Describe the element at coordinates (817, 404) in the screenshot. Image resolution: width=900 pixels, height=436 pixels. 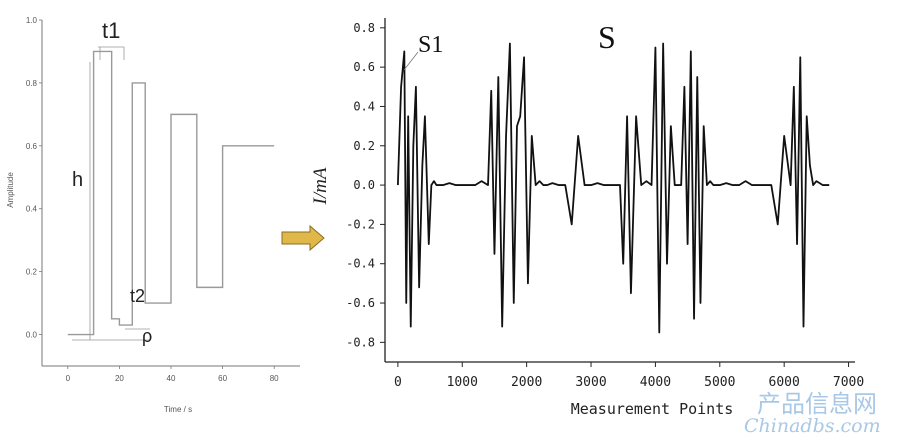
I see `watermark-cn: 产品信息网` at that location.